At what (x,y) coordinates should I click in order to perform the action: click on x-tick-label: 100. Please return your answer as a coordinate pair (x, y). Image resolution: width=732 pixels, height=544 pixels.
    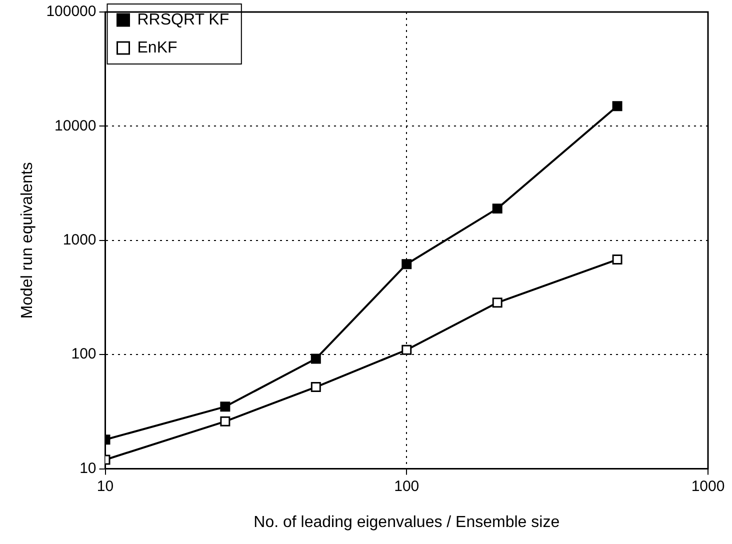
    Looking at the image, I should click on (407, 486).